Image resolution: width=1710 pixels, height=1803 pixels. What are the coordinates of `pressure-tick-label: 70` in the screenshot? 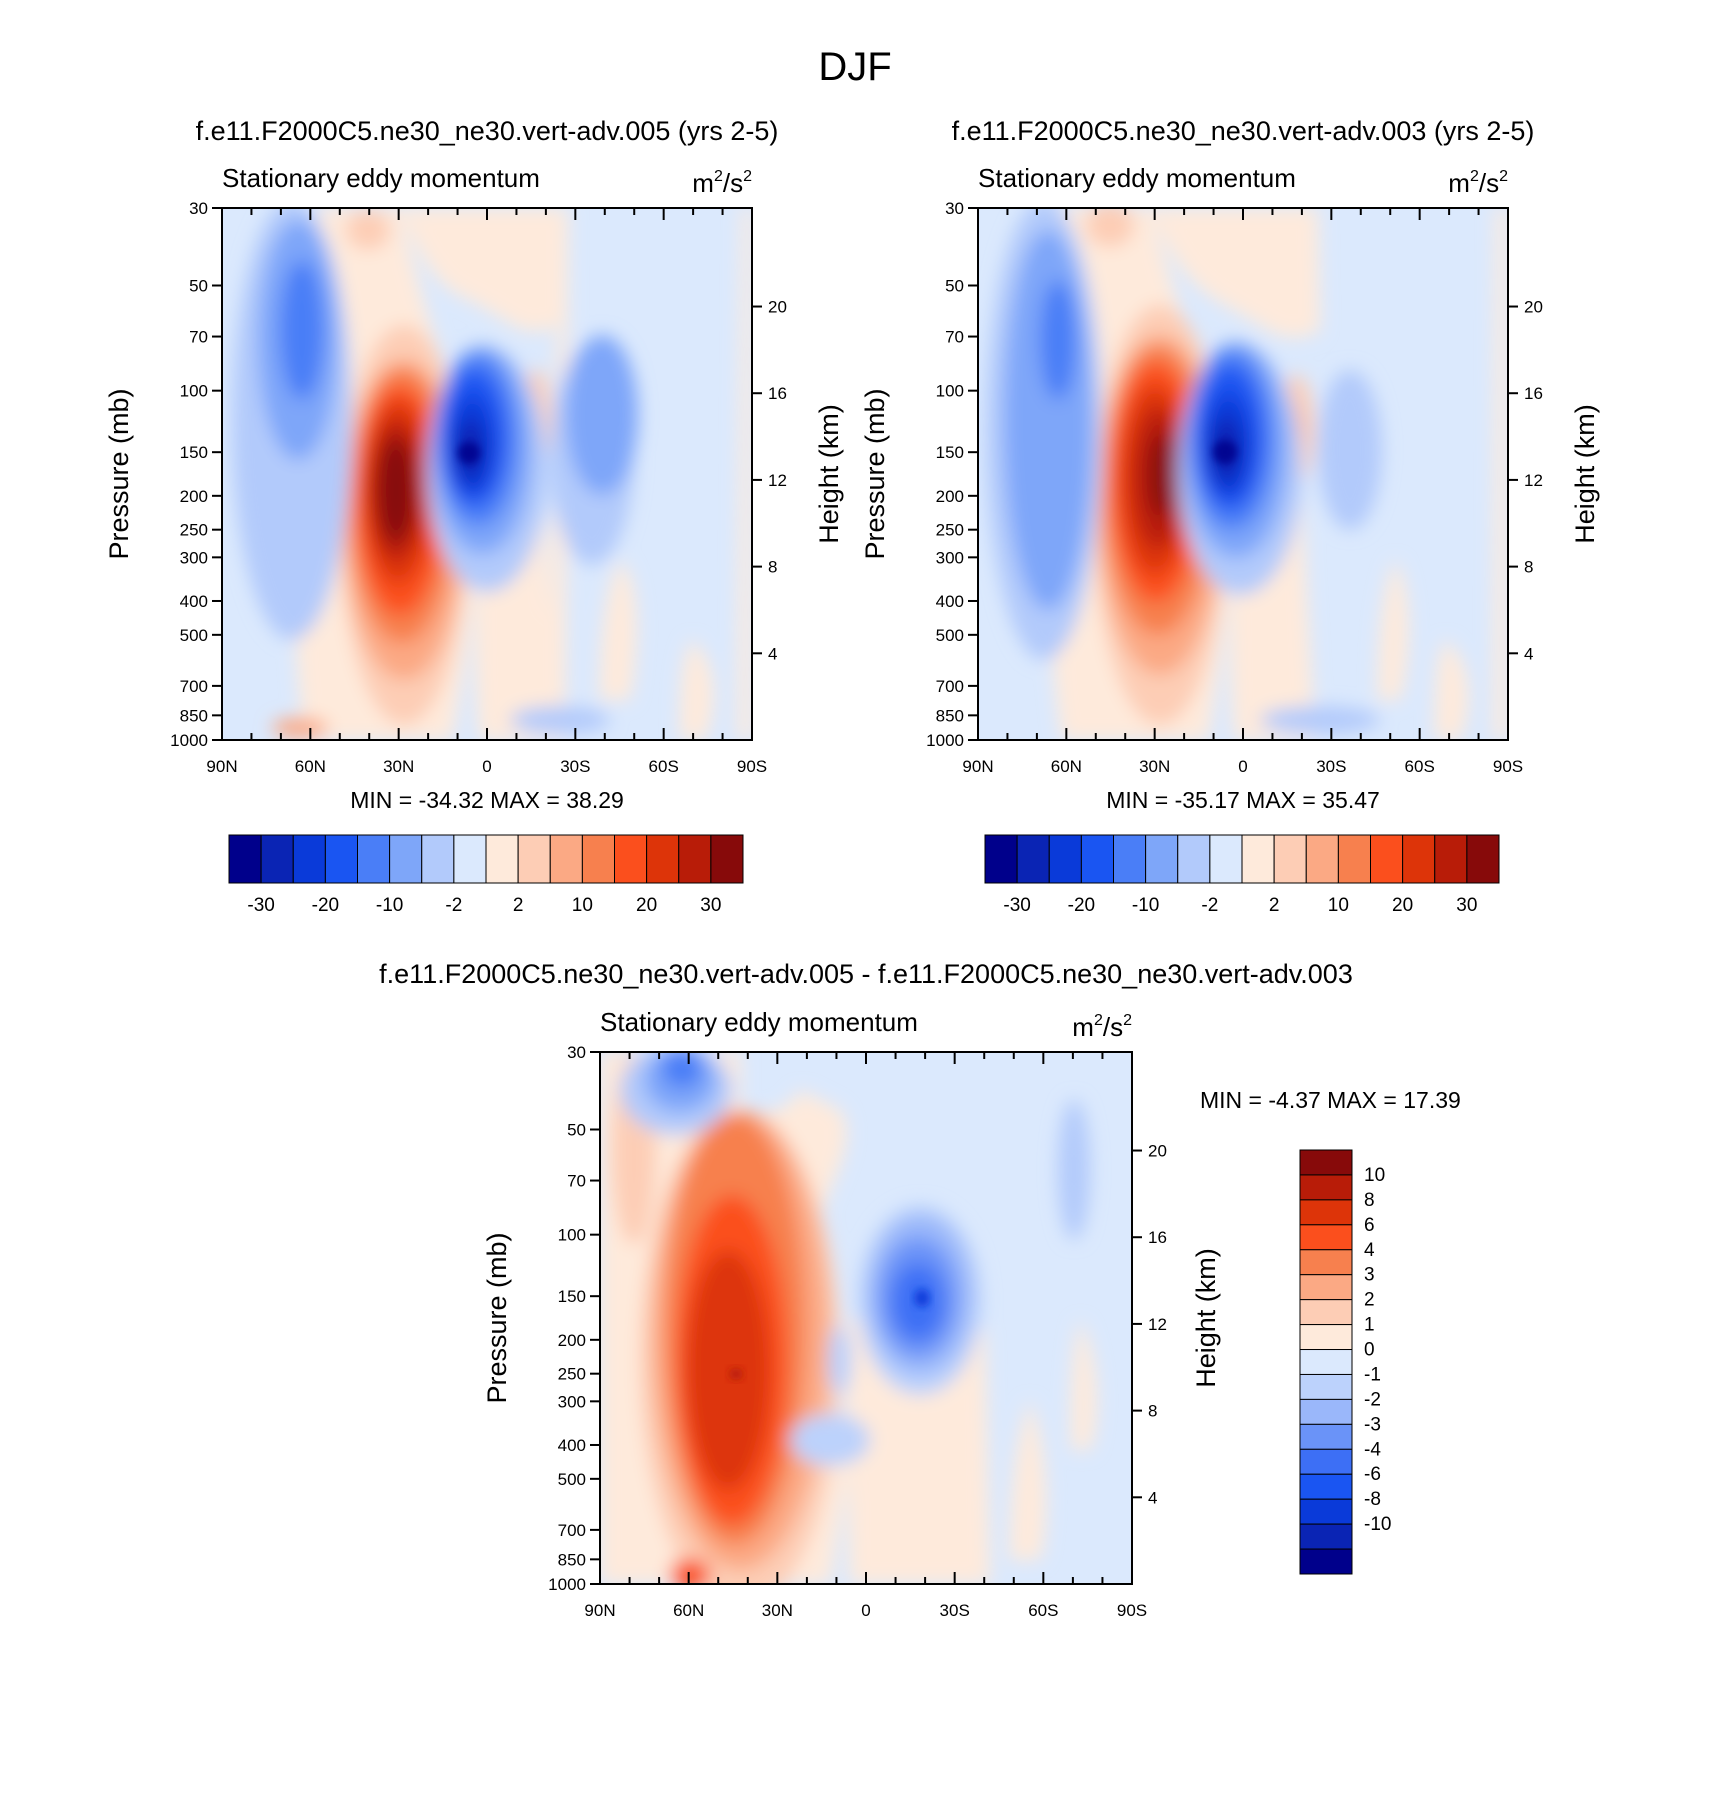 It's located at (576, 1181).